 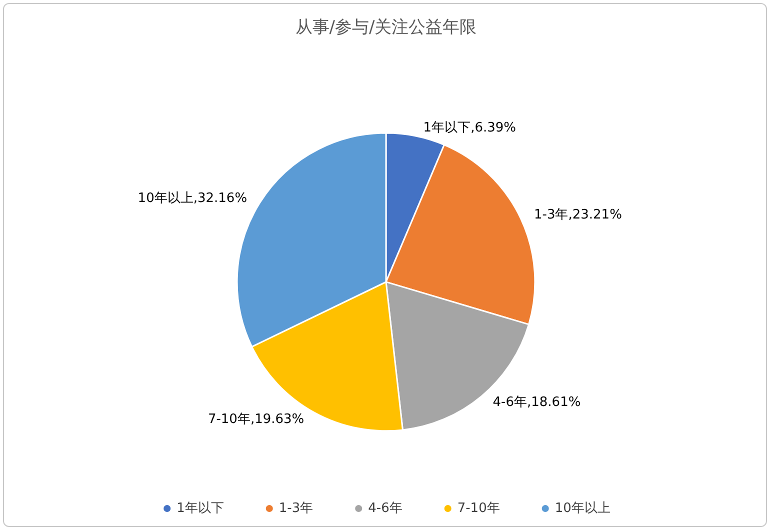 What do you see at coordinates (193, 198) in the screenshot?
I see `data-label: 10年以上,32.16%` at bounding box center [193, 198].